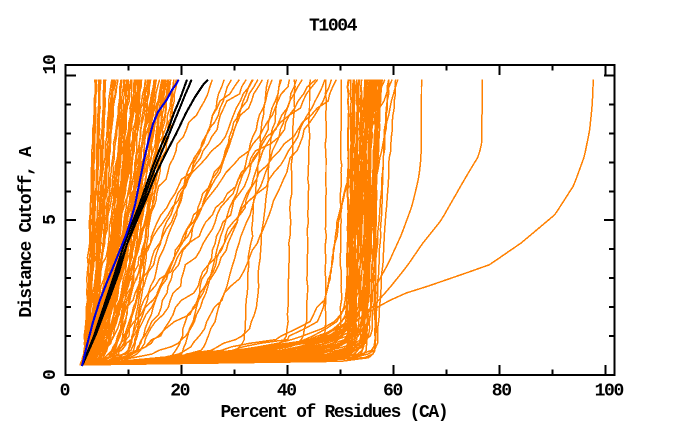 Image resolution: width=680 pixels, height=440 pixels. Describe the element at coordinates (392, 391) in the screenshot. I see `svg-text: 60` at that location.